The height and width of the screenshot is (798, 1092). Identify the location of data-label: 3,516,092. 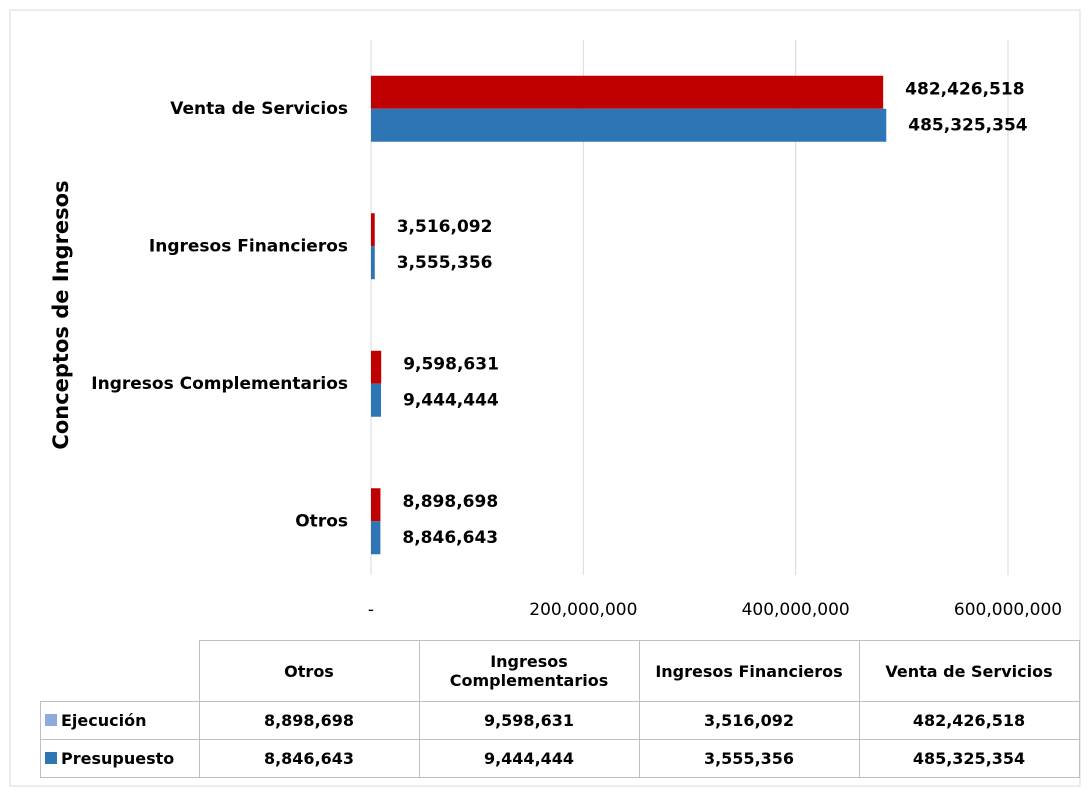
(445, 227).